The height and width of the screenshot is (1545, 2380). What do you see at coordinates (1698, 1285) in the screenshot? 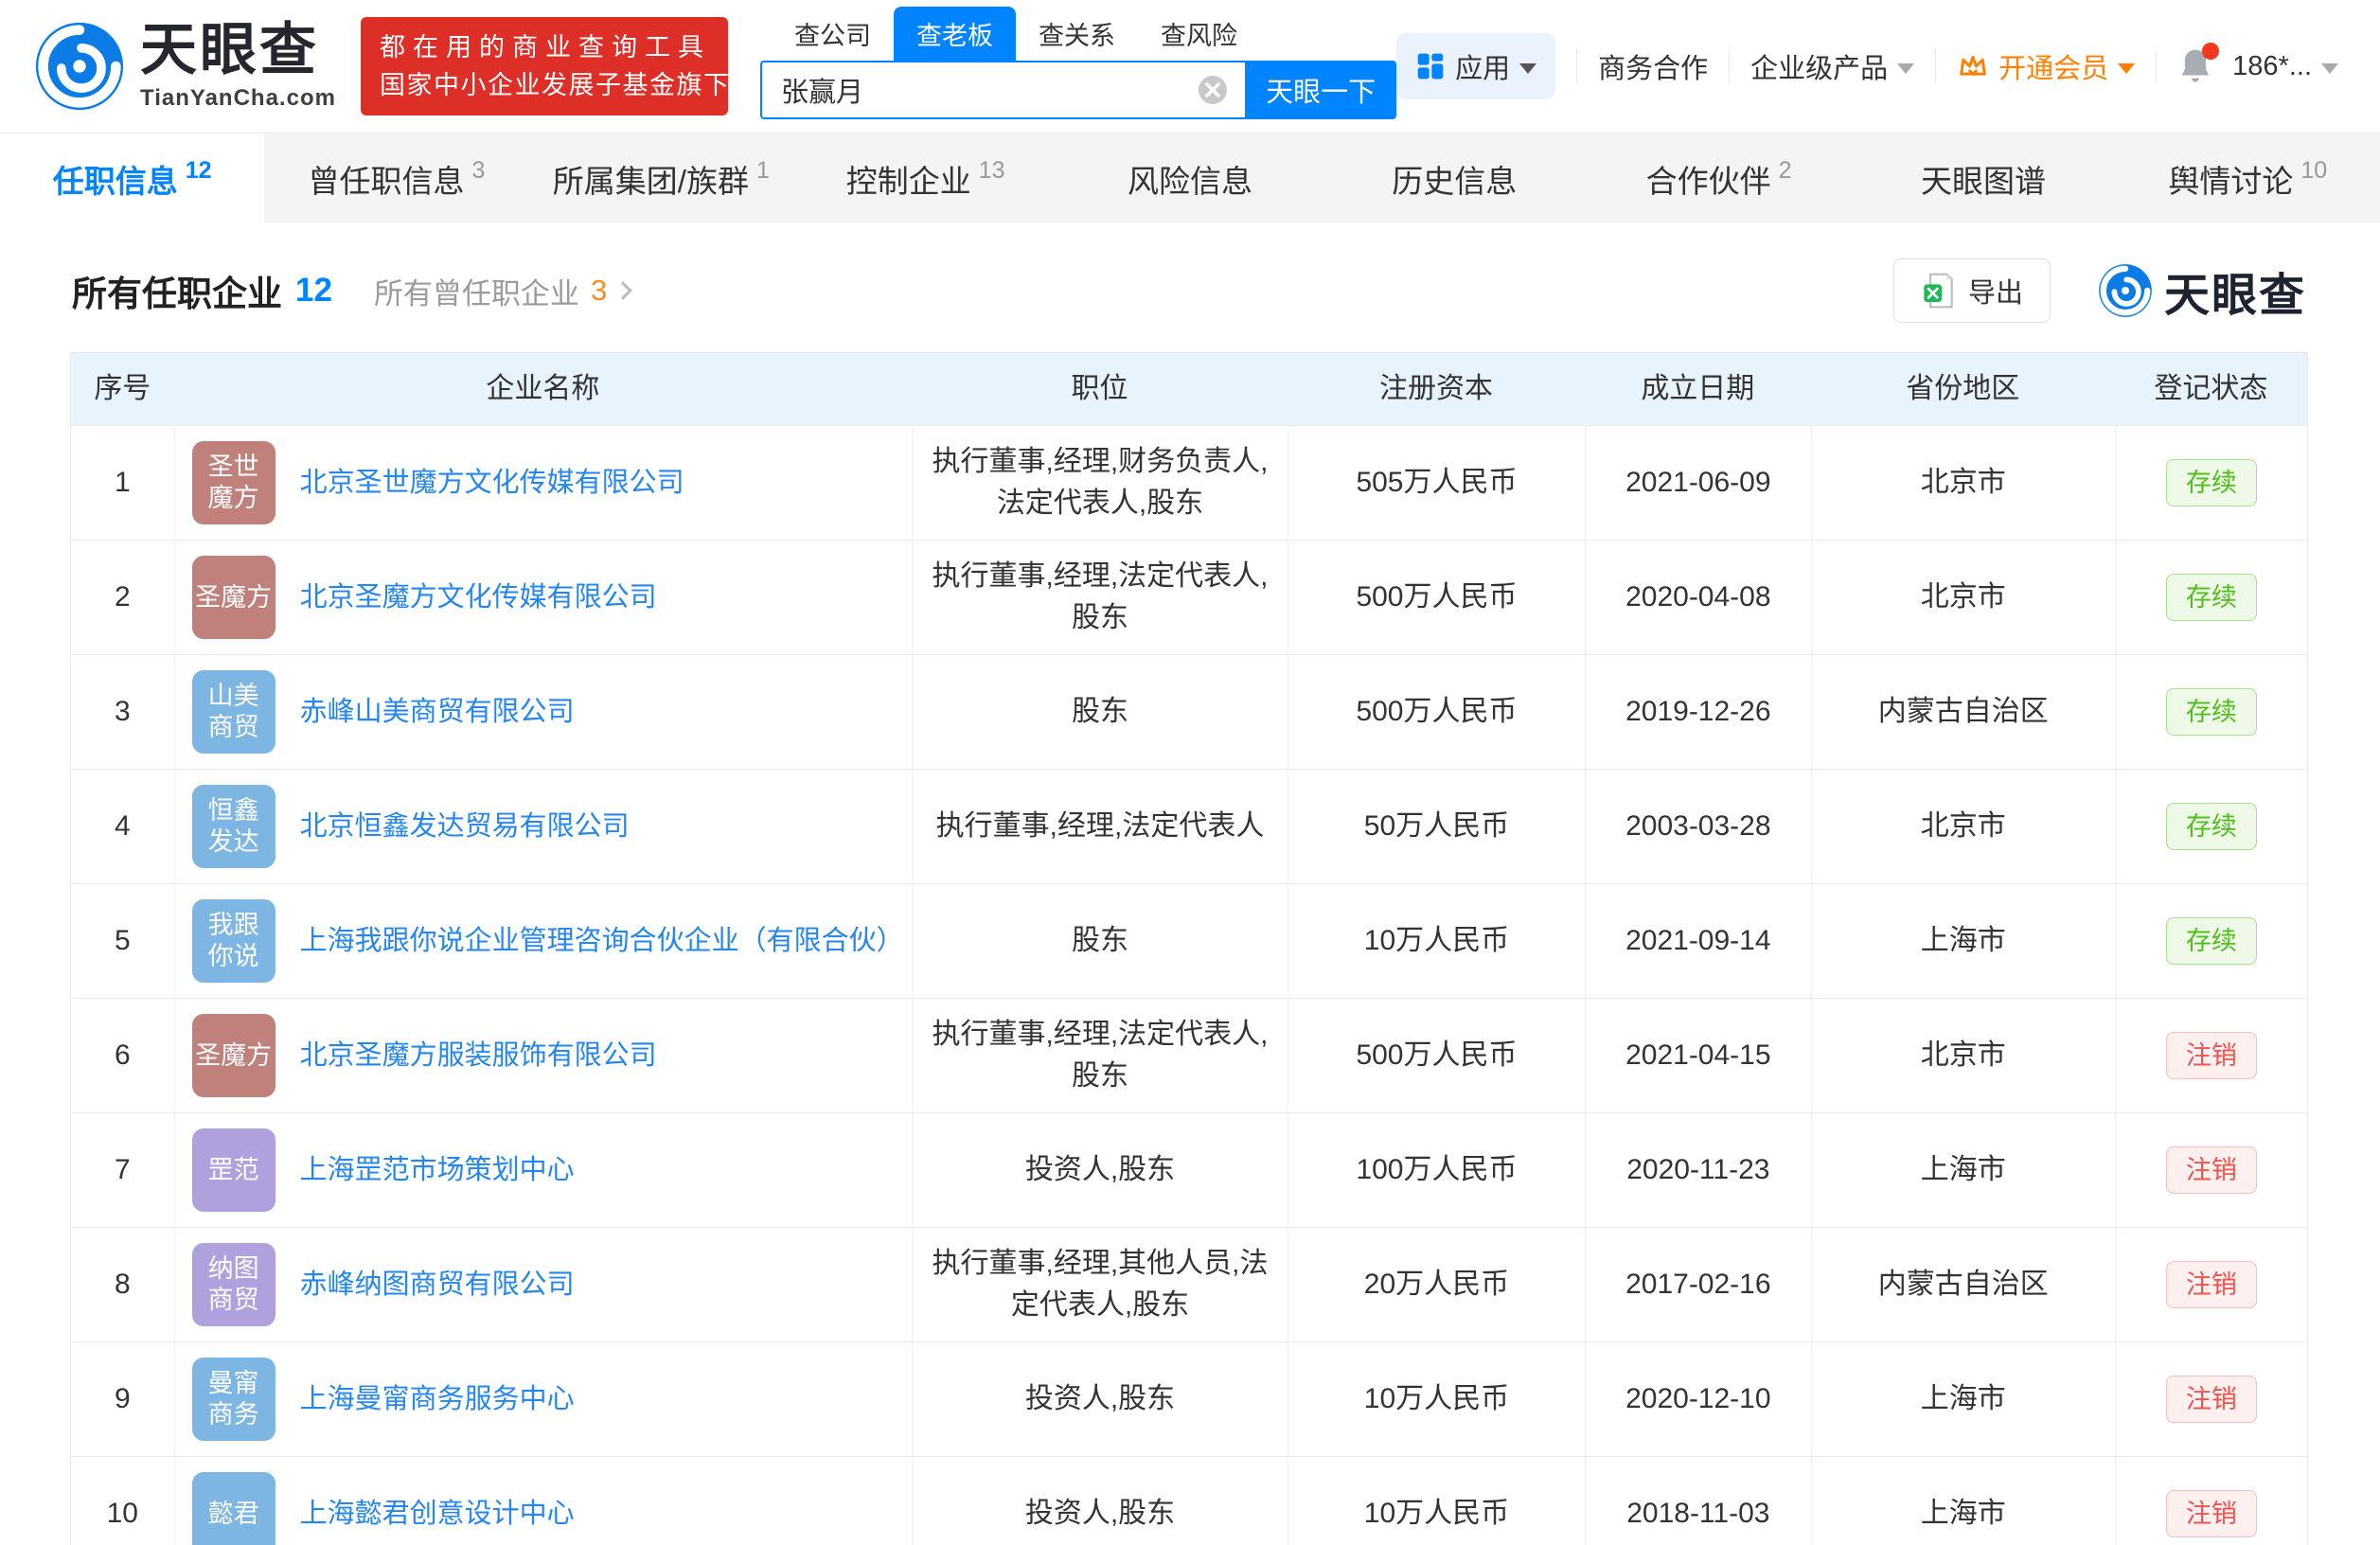
I see `date-cell: 2017-02-16` at bounding box center [1698, 1285].